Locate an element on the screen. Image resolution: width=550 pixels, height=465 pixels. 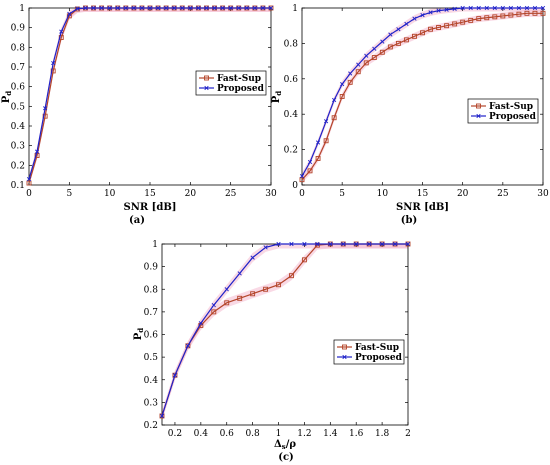
y-tick-label: 0.4 is located at coordinates (291, 115).